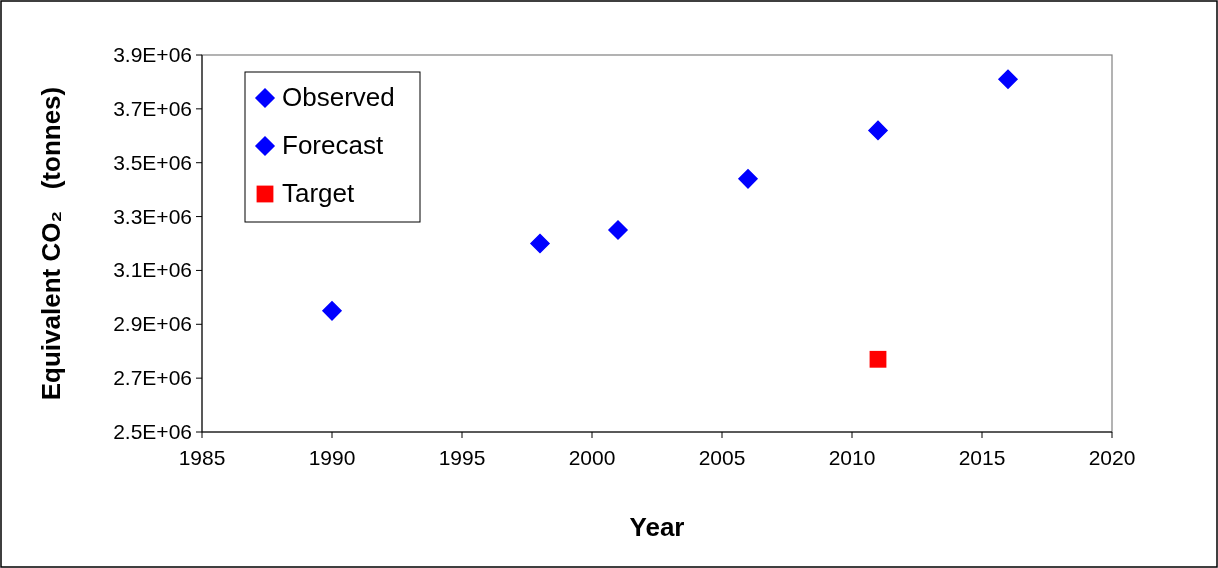 Image resolution: width=1218 pixels, height=568 pixels. I want to click on x-tick-label: 1985, so click(202, 457).